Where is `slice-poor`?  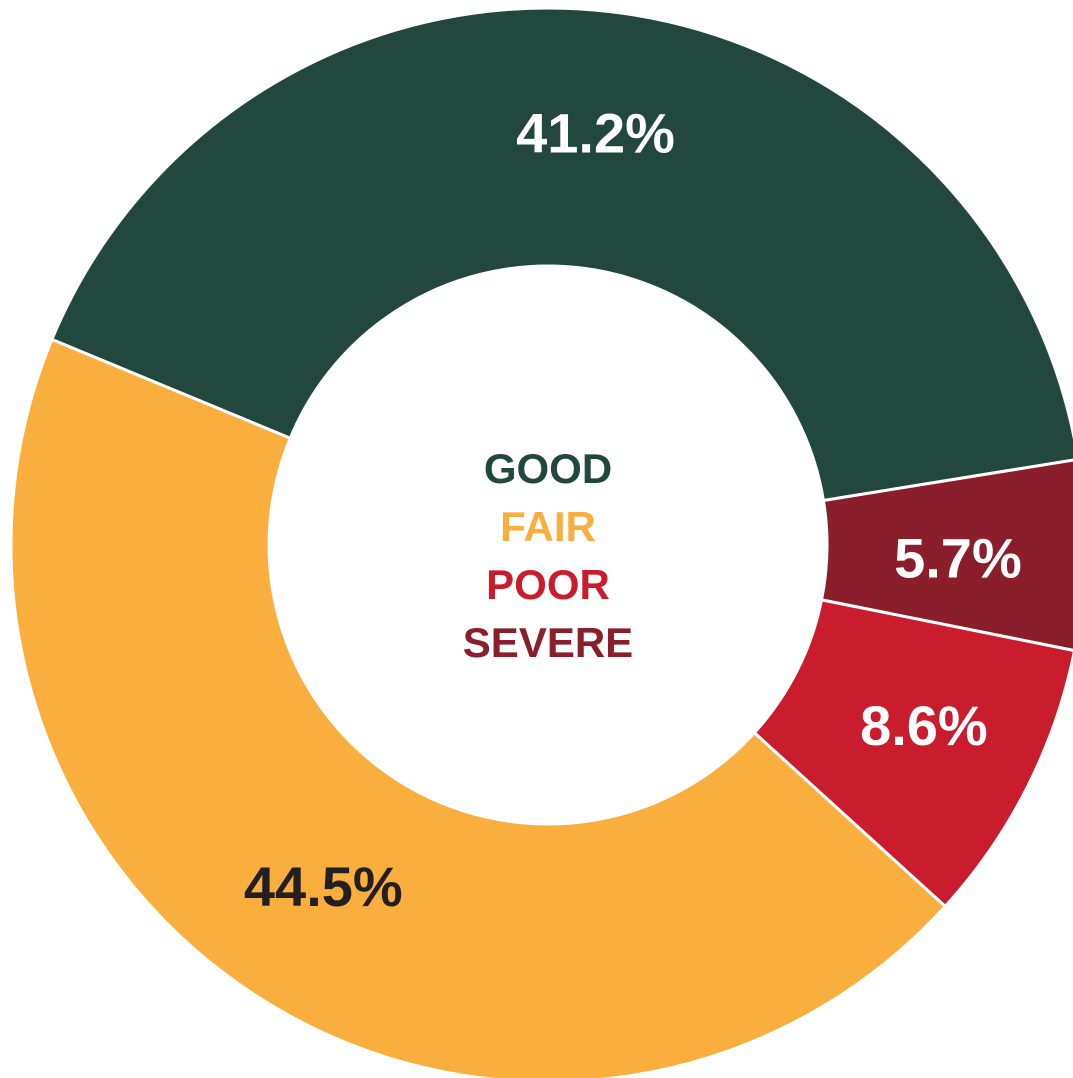
slice-poor is located at coordinates (912, 753).